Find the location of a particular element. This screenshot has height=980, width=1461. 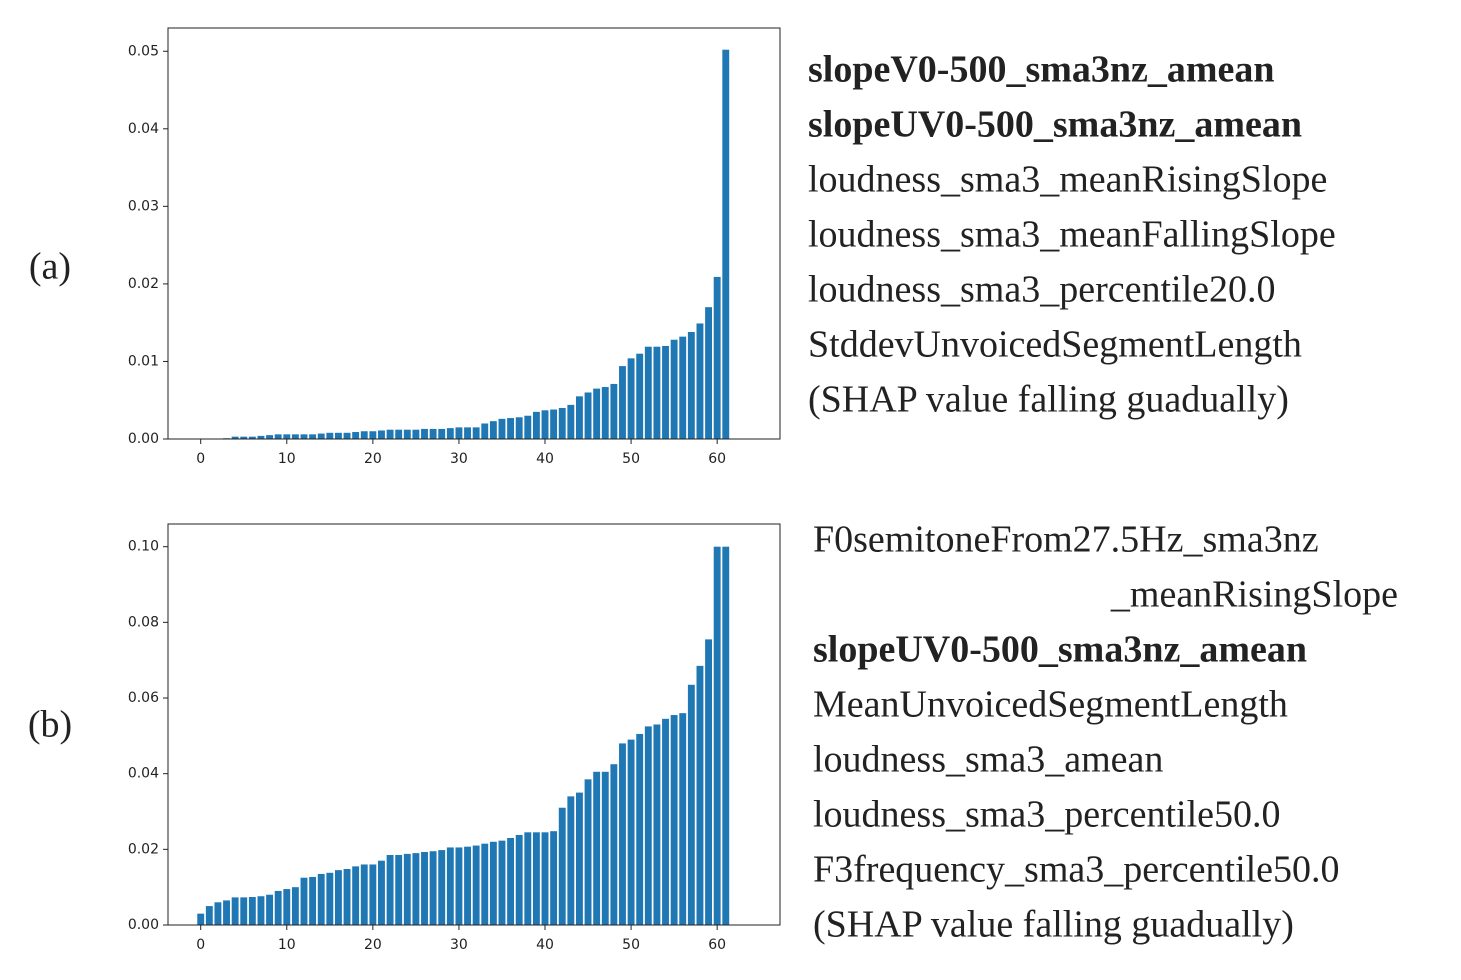

feature-name: _meanRisingSlope is located at coordinates (1254, 595).